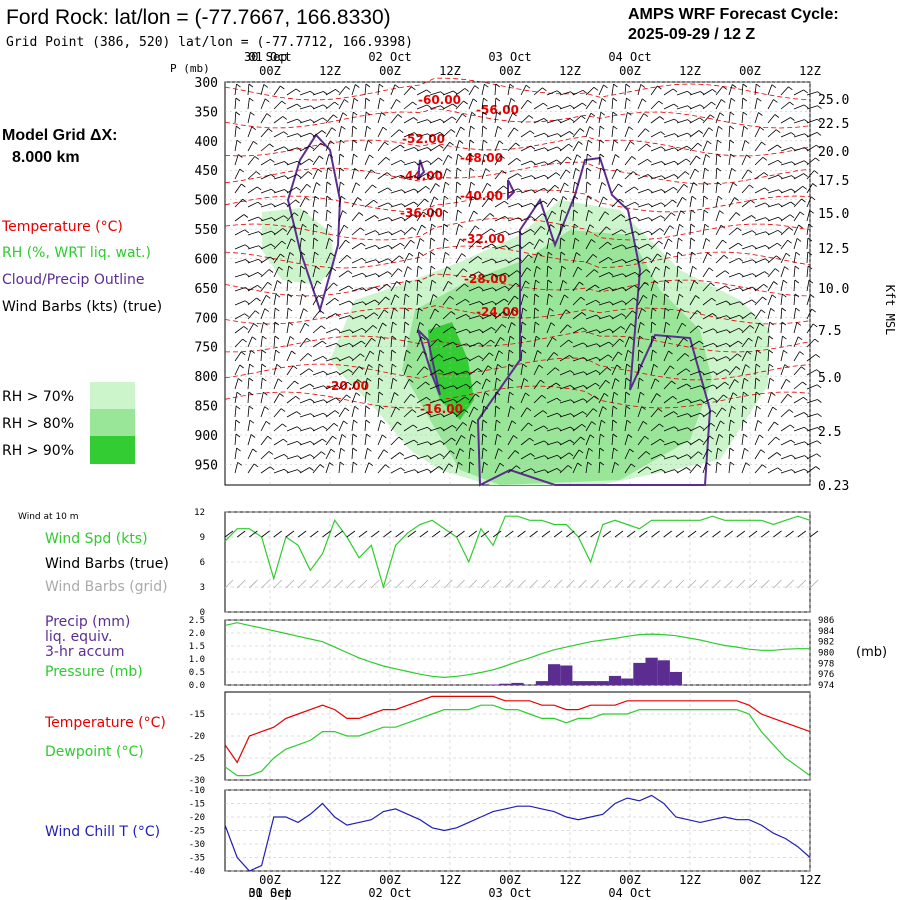  What do you see at coordinates (629, 57) in the screenshot?
I see `top-date-label: 04 Oct` at bounding box center [629, 57].